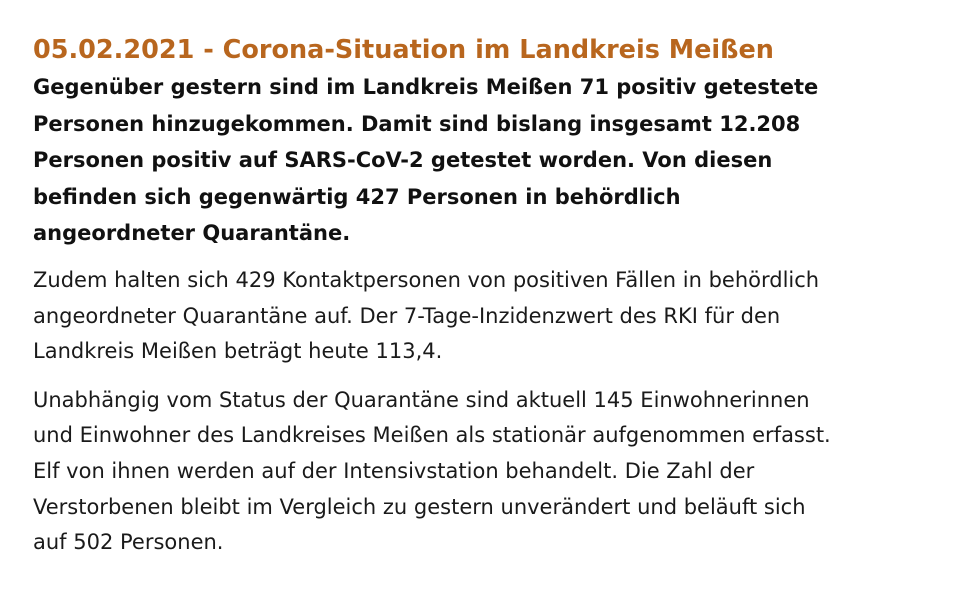 The image size is (956, 590). Describe the element at coordinates (128, 542) in the screenshot. I see `paragraph-line: auf 502 Personen.` at that location.